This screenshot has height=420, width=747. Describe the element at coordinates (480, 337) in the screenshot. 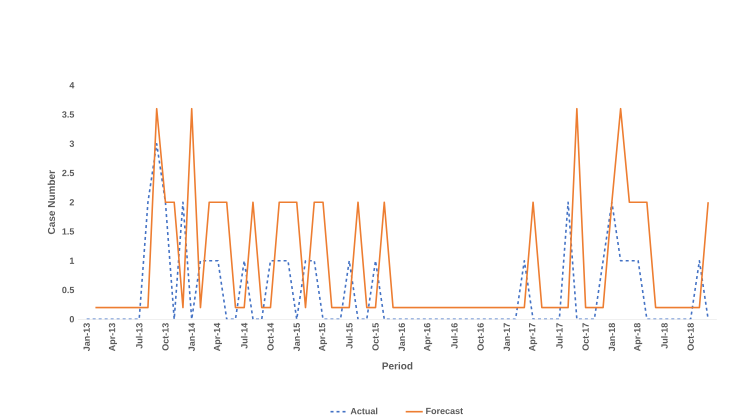

I see `x-tick-label: Oct-16` at that location.